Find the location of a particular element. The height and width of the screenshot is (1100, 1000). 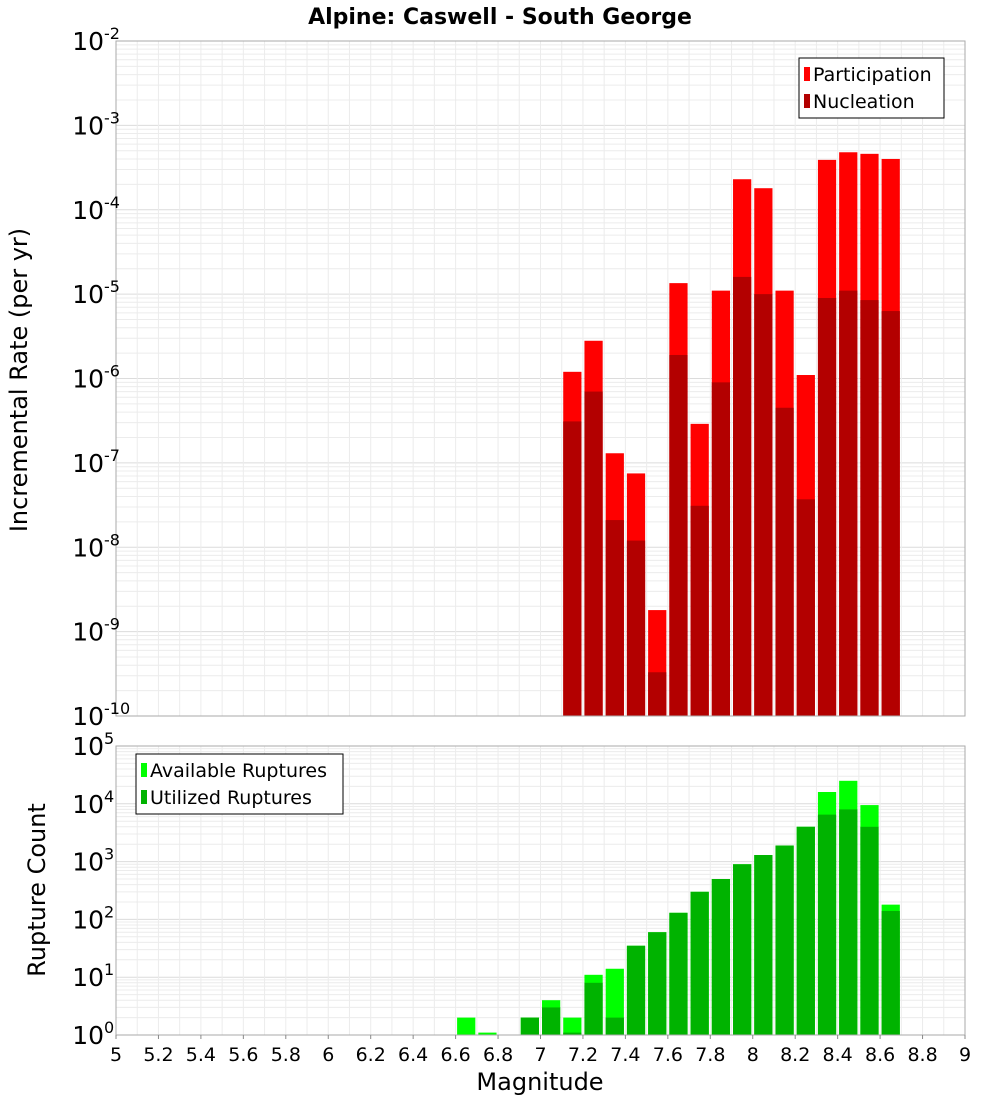

x-tick-label: 7.4 is located at coordinates (625, 1055).